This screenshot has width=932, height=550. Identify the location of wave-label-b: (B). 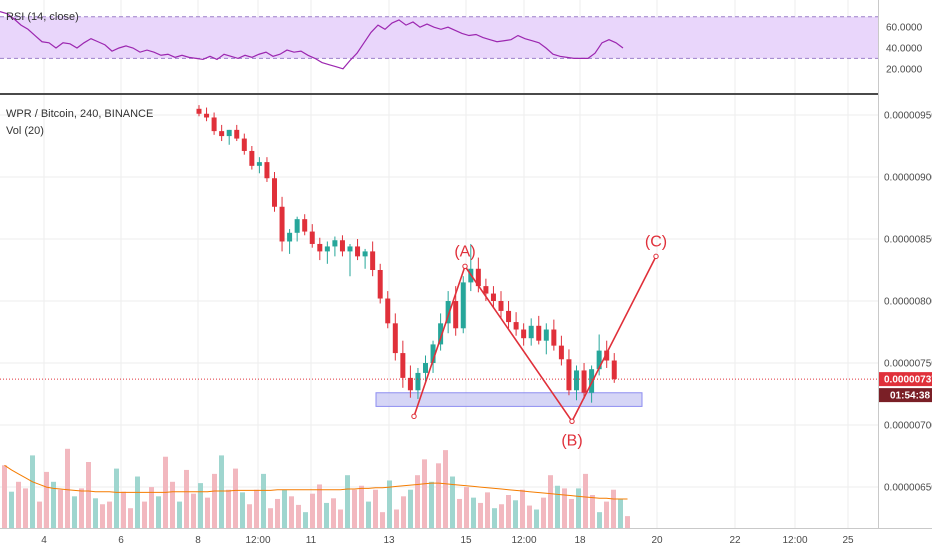
(571, 440).